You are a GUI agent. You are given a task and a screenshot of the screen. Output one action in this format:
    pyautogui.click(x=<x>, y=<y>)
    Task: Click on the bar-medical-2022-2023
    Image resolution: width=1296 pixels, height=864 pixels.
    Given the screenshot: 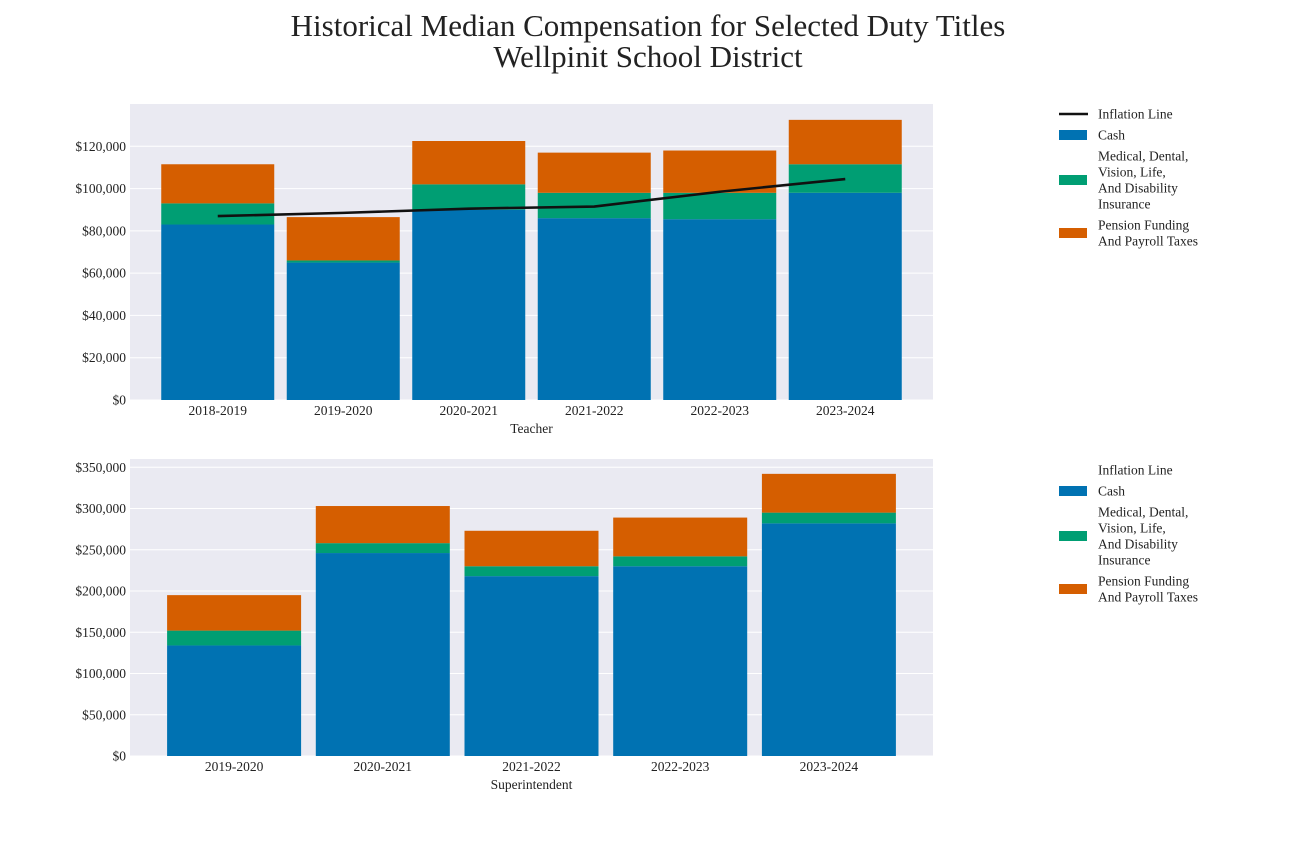 What is the action you would take?
    pyautogui.click(x=680, y=561)
    